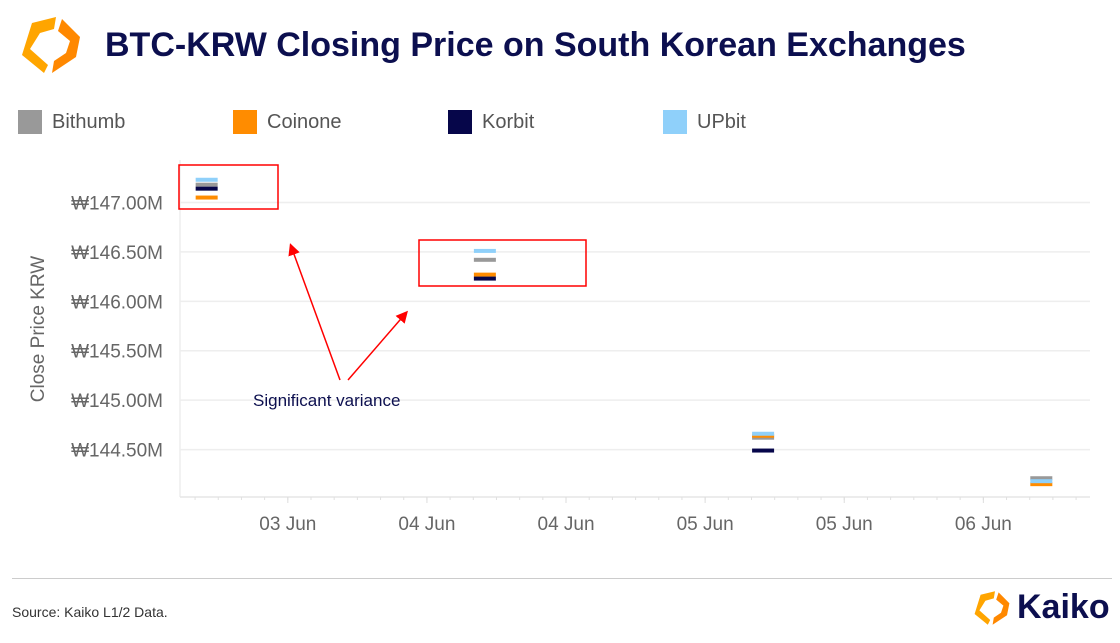 This screenshot has width=1120, height=643. Describe the element at coordinates (117, 401) in the screenshot. I see `y-tick-label: ₩145.00M` at that location.